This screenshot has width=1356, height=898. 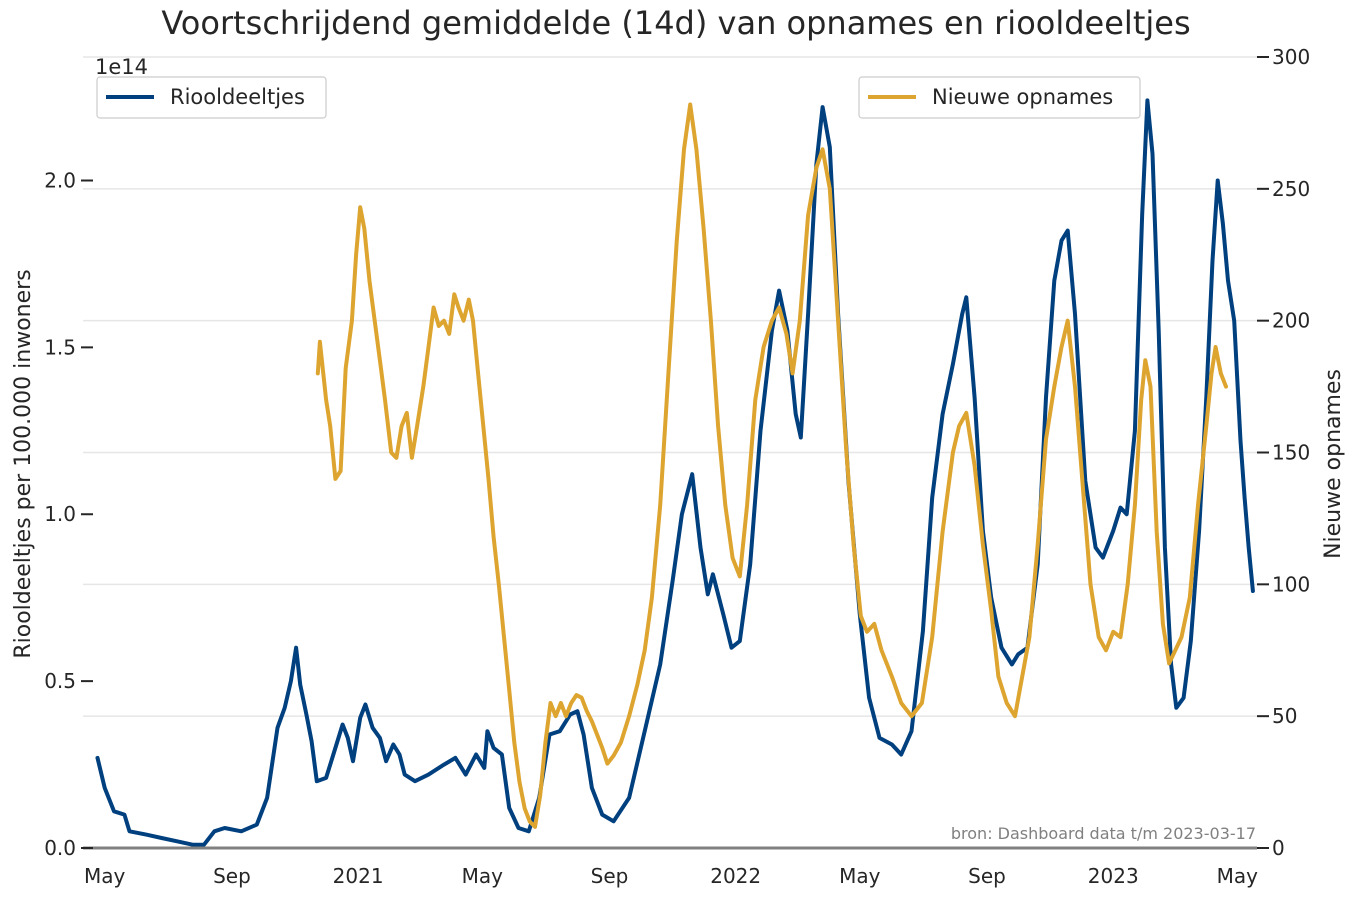 I want to click on y-right-tick-label: 250, so click(x=1291, y=189).